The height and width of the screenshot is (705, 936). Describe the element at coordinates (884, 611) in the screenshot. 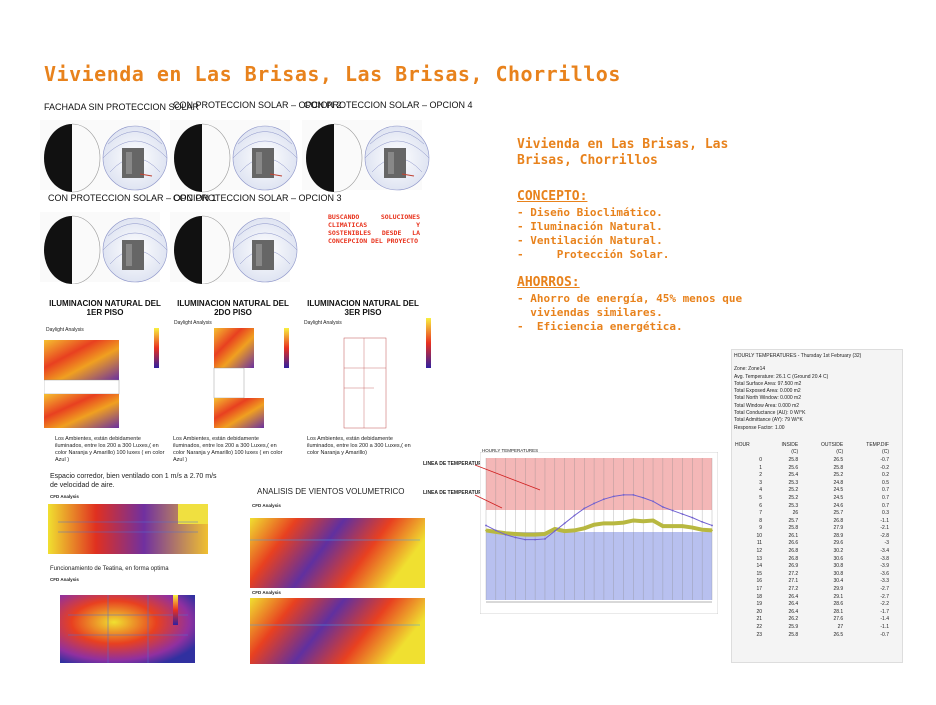

I see `table-cell: -1.7` at that location.